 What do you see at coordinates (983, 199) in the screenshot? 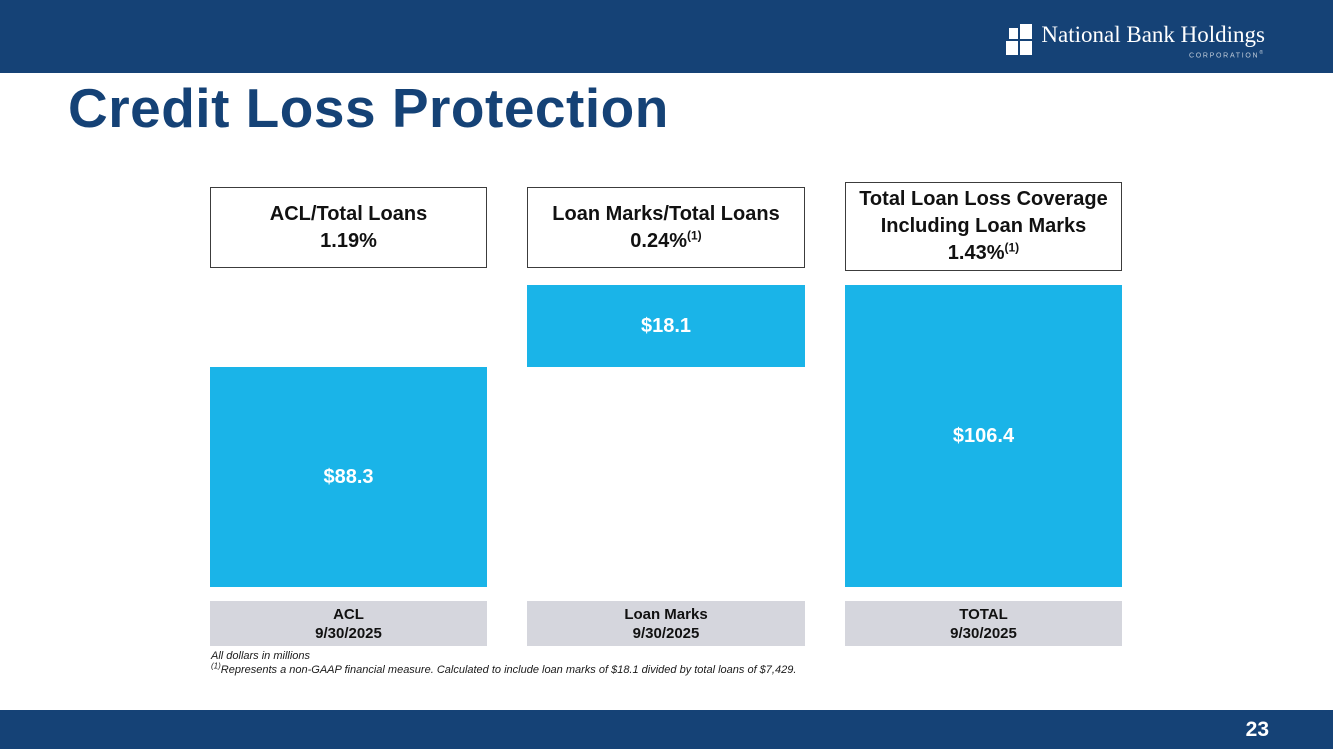
I see `ratio-label: Total Loan Loss Coverage` at bounding box center [983, 199].